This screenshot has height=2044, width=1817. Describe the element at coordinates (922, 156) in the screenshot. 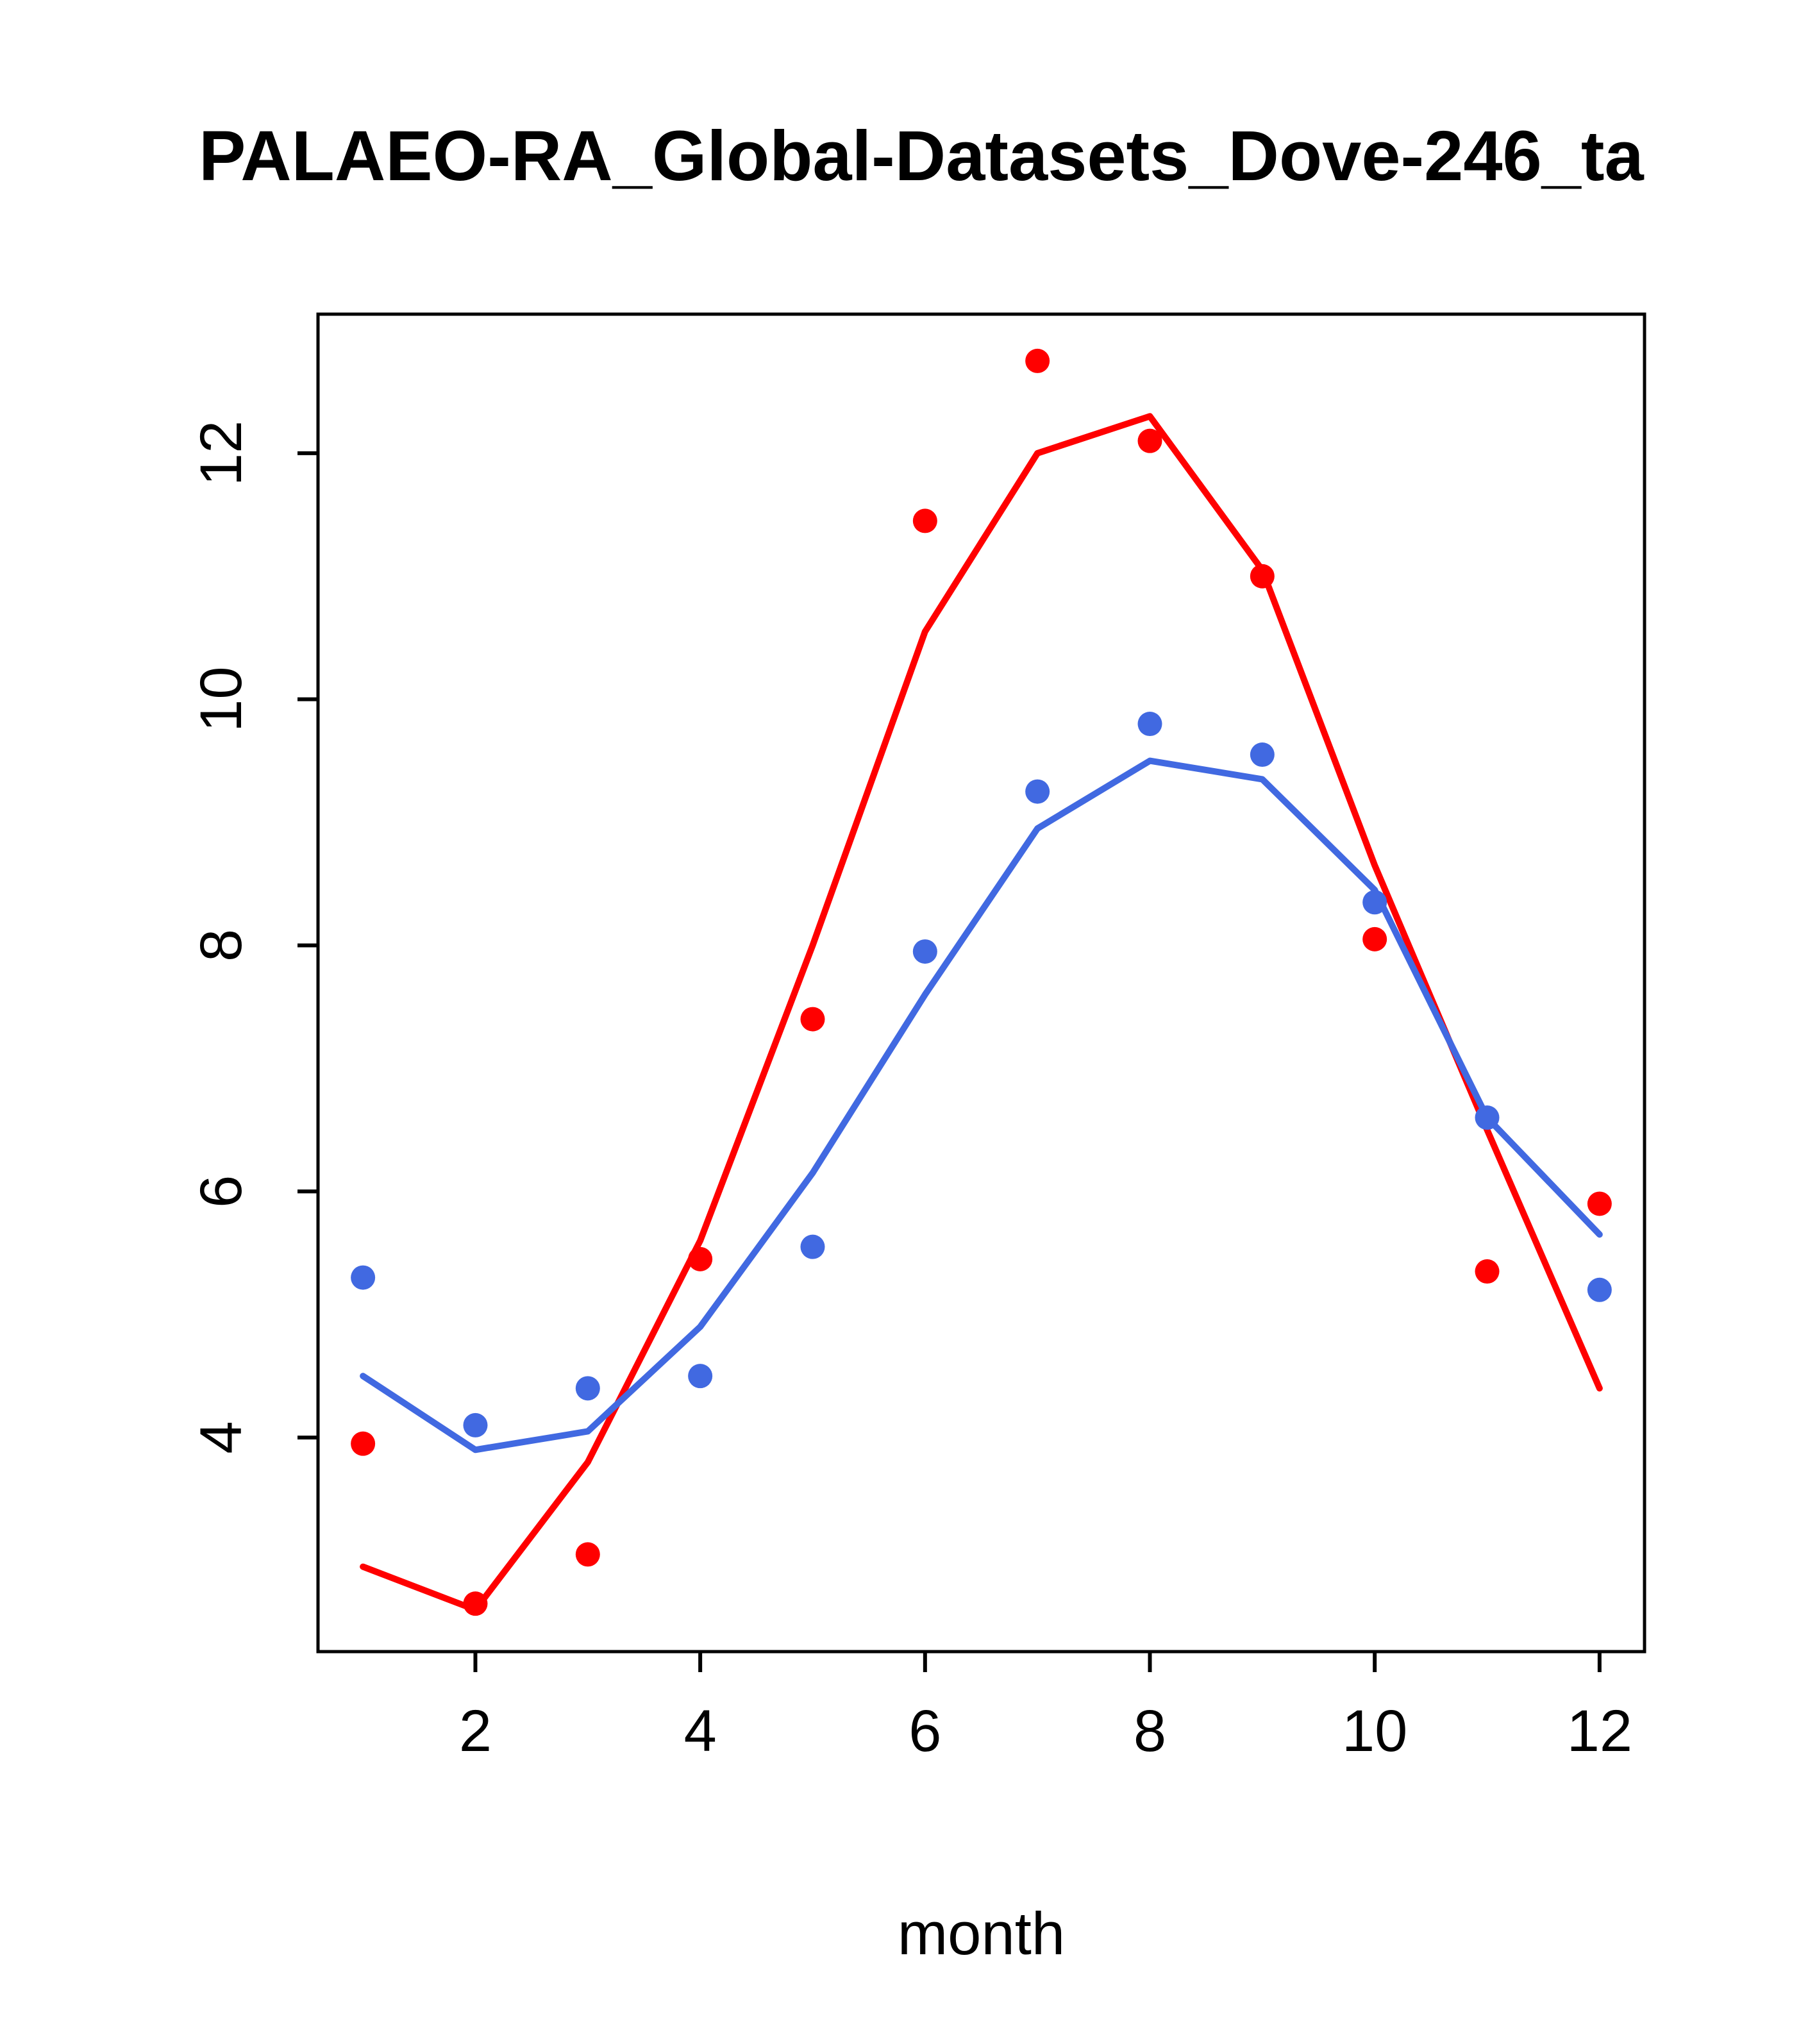

I see `chart-title: PALAEO-RA_Global-Datasets_Dove-246_ta` at that location.